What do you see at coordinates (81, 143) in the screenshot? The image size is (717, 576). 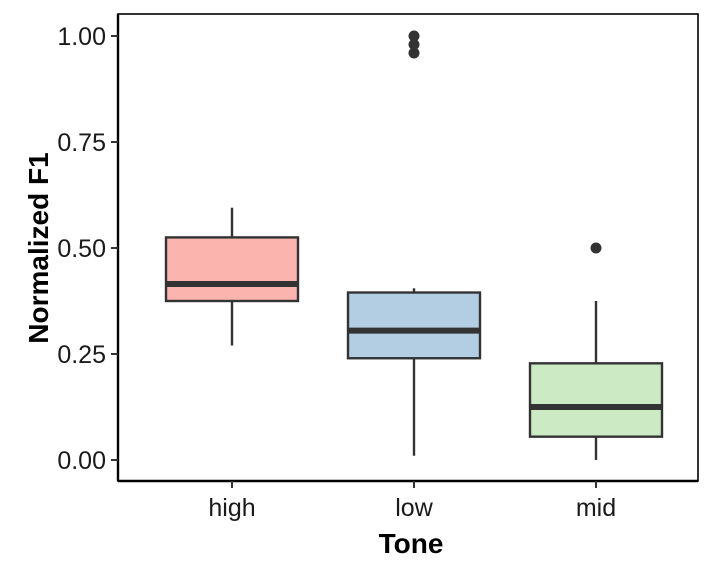 I see `y-tick-label: 0.75` at bounding box center [81, 143].